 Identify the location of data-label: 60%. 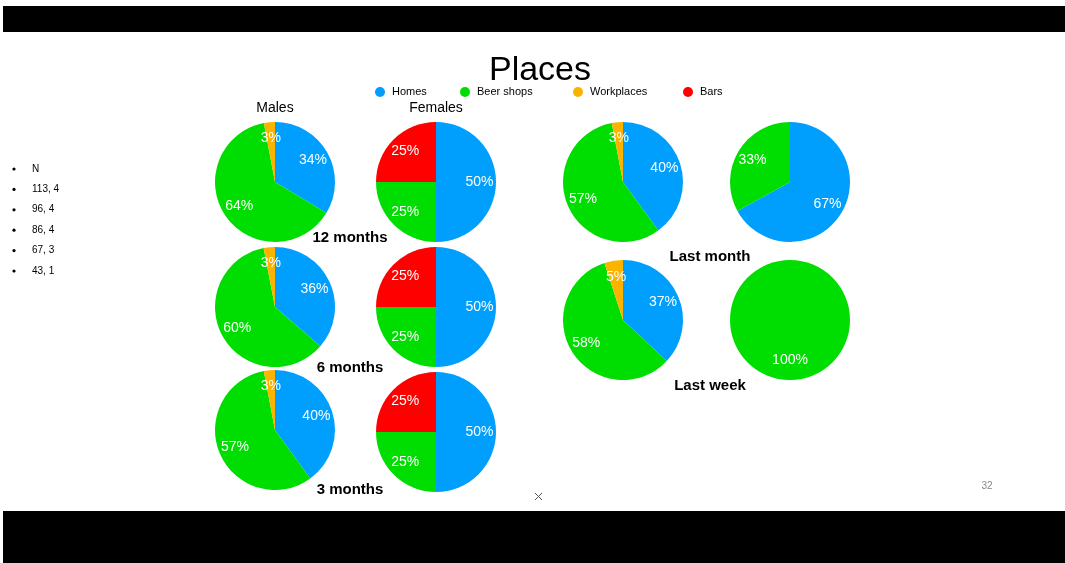
(237, 327).